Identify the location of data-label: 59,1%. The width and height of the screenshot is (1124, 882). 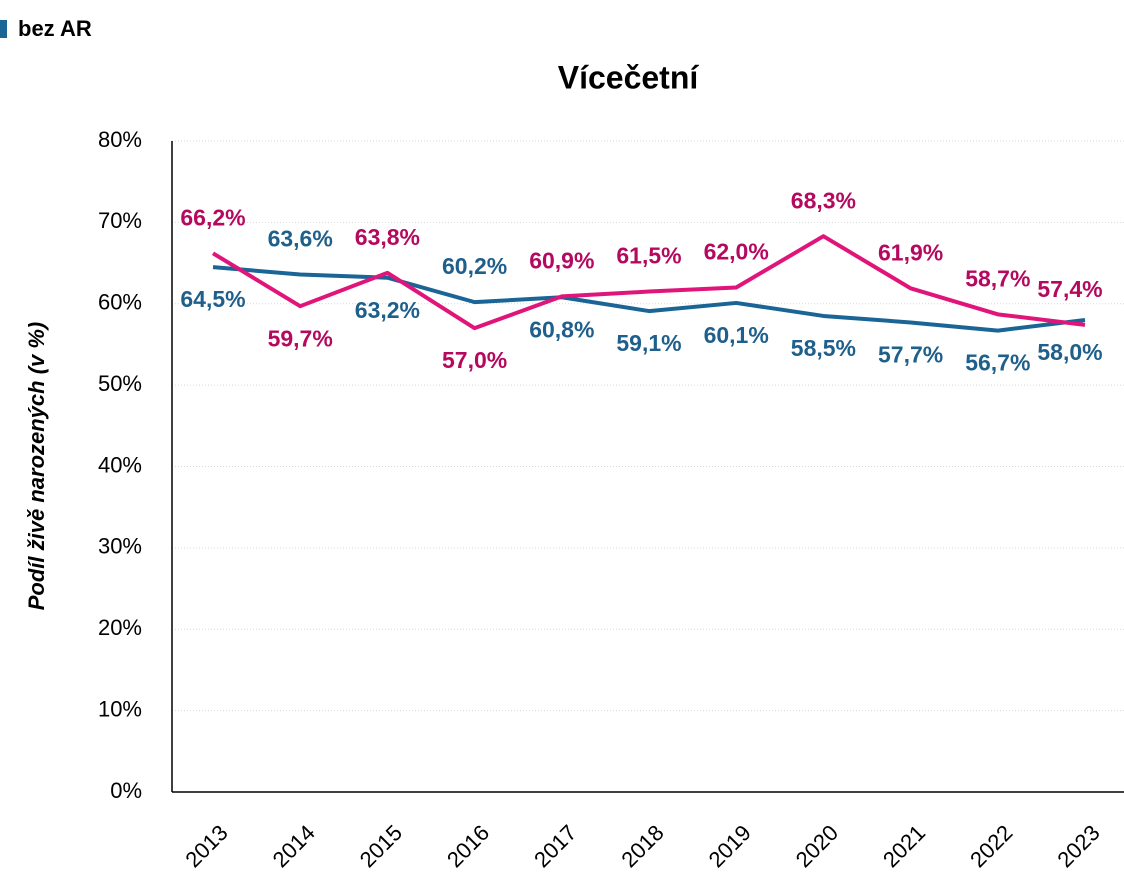
(648, 343).